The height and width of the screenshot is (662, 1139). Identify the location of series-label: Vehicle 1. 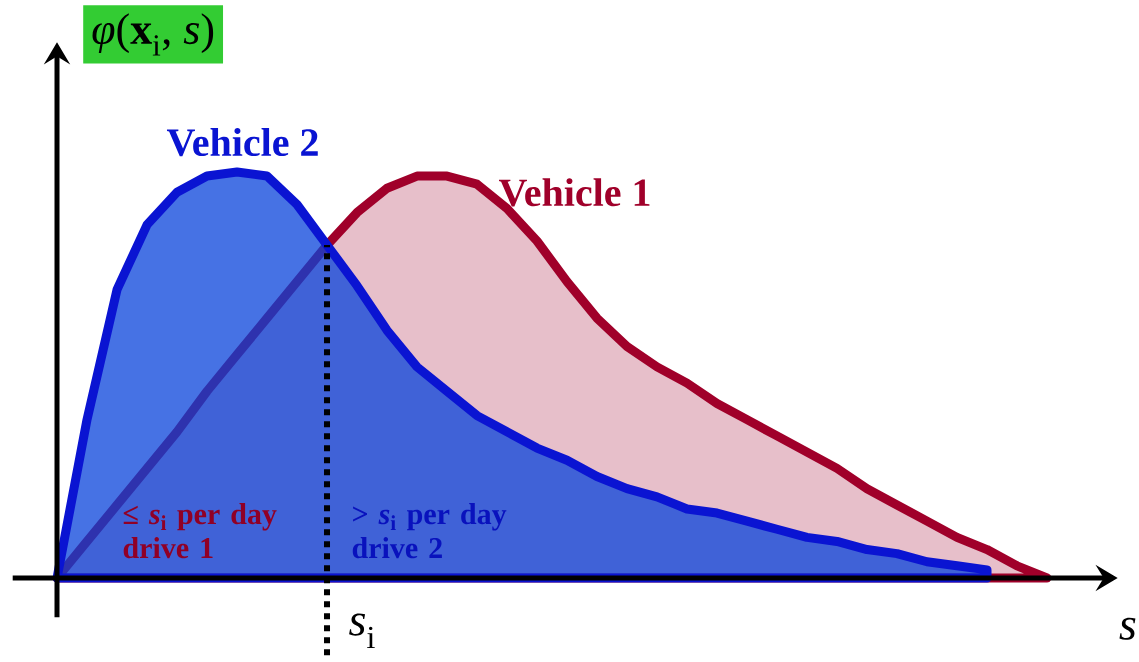
(574, 192).